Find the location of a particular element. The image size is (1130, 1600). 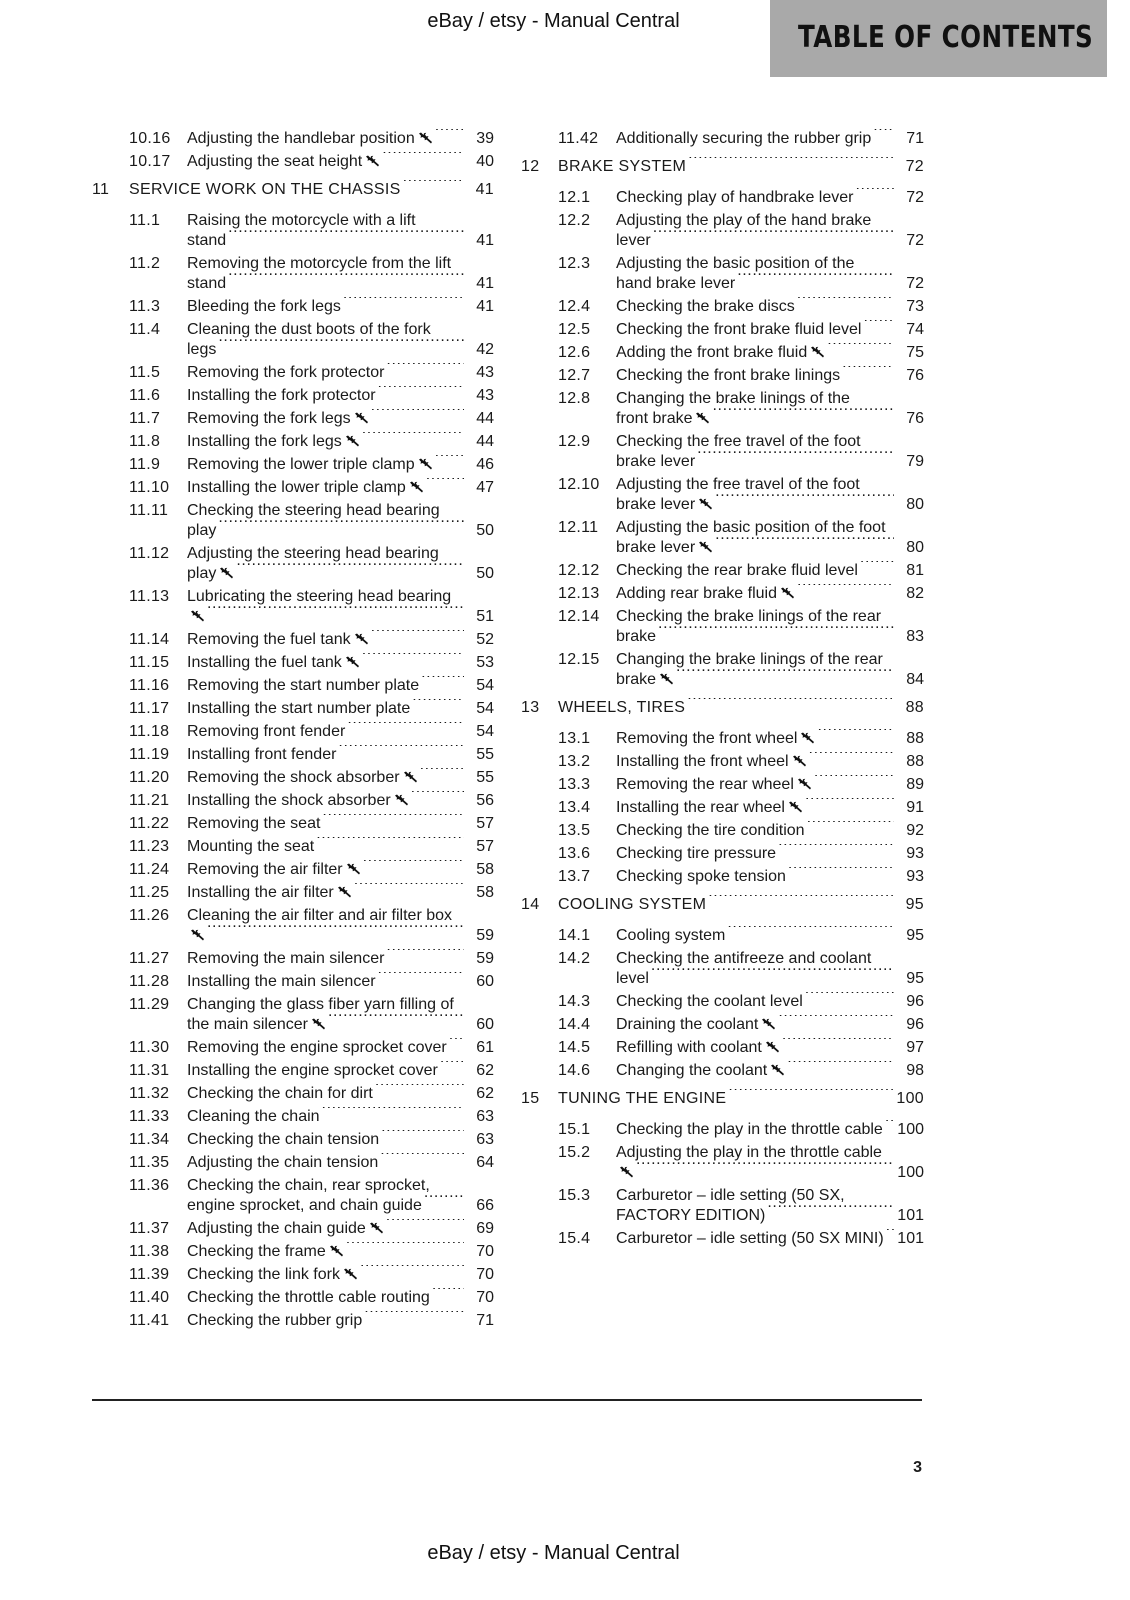

toc-entry: 12.1 Checking play of handbrake lever 72 is located at coordinates (722, 198).